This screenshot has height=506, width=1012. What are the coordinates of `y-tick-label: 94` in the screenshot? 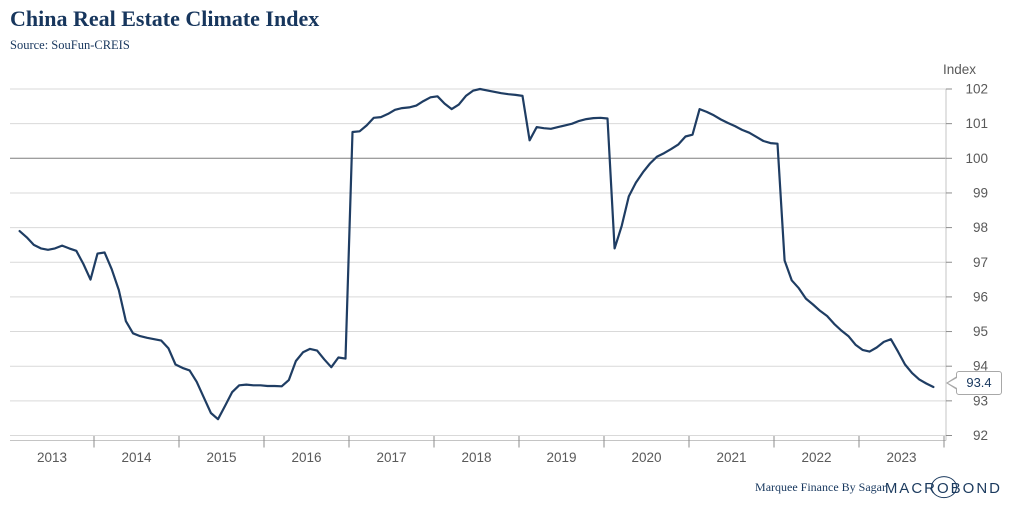 It's located at (981, 366).